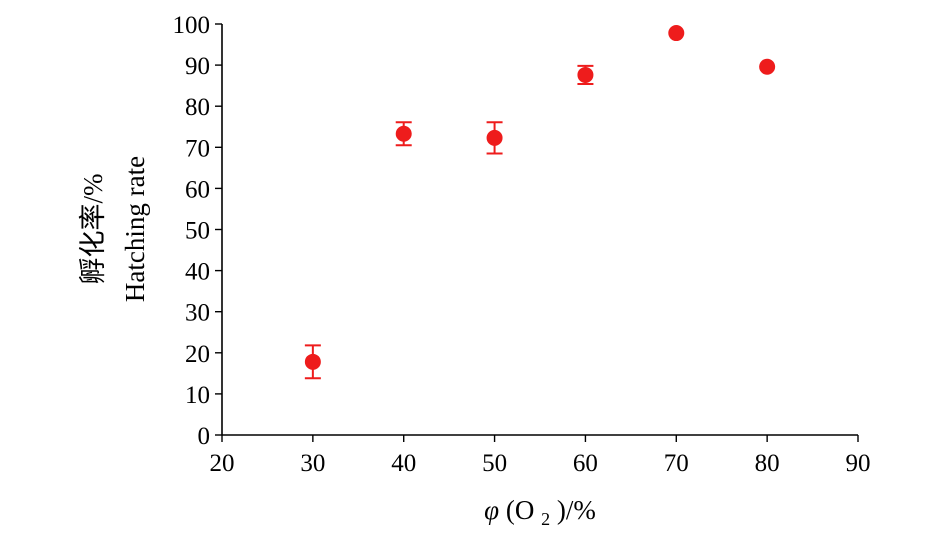  What do you see at coordinates (197, 395) in the screenshot?
I see `y-tick-label: 10` at bounding box center [197, 395].